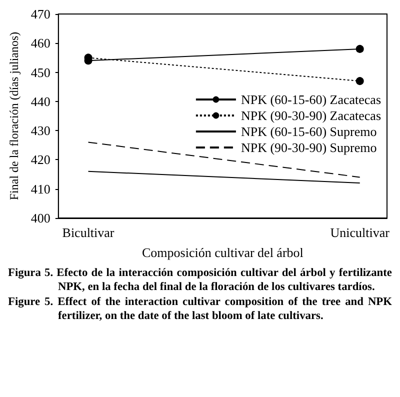 Image resolution: width=400 pixels, height=397 pixels. What do you see at coordinates (223, 252) in the screenshot?
I see `x-axis-title: Composición cultivar del árbol` at bounding box center [223, 252].